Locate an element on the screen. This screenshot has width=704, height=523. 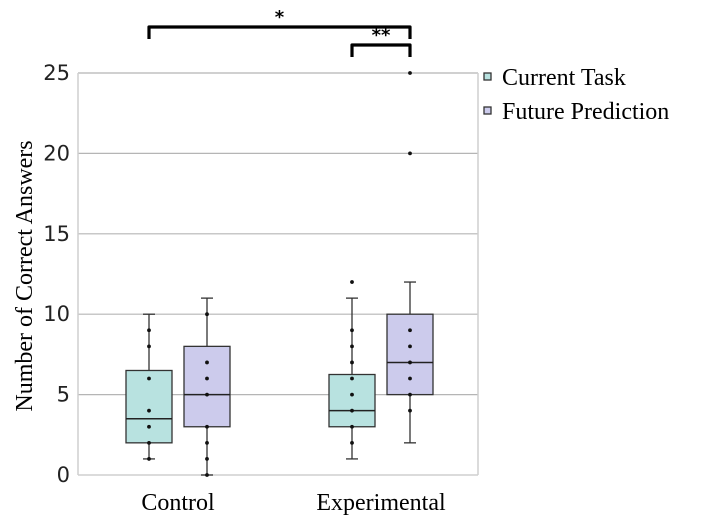
y-tick-labels: 0 5 10 15 20 25 is located at coordinates (56, 274).